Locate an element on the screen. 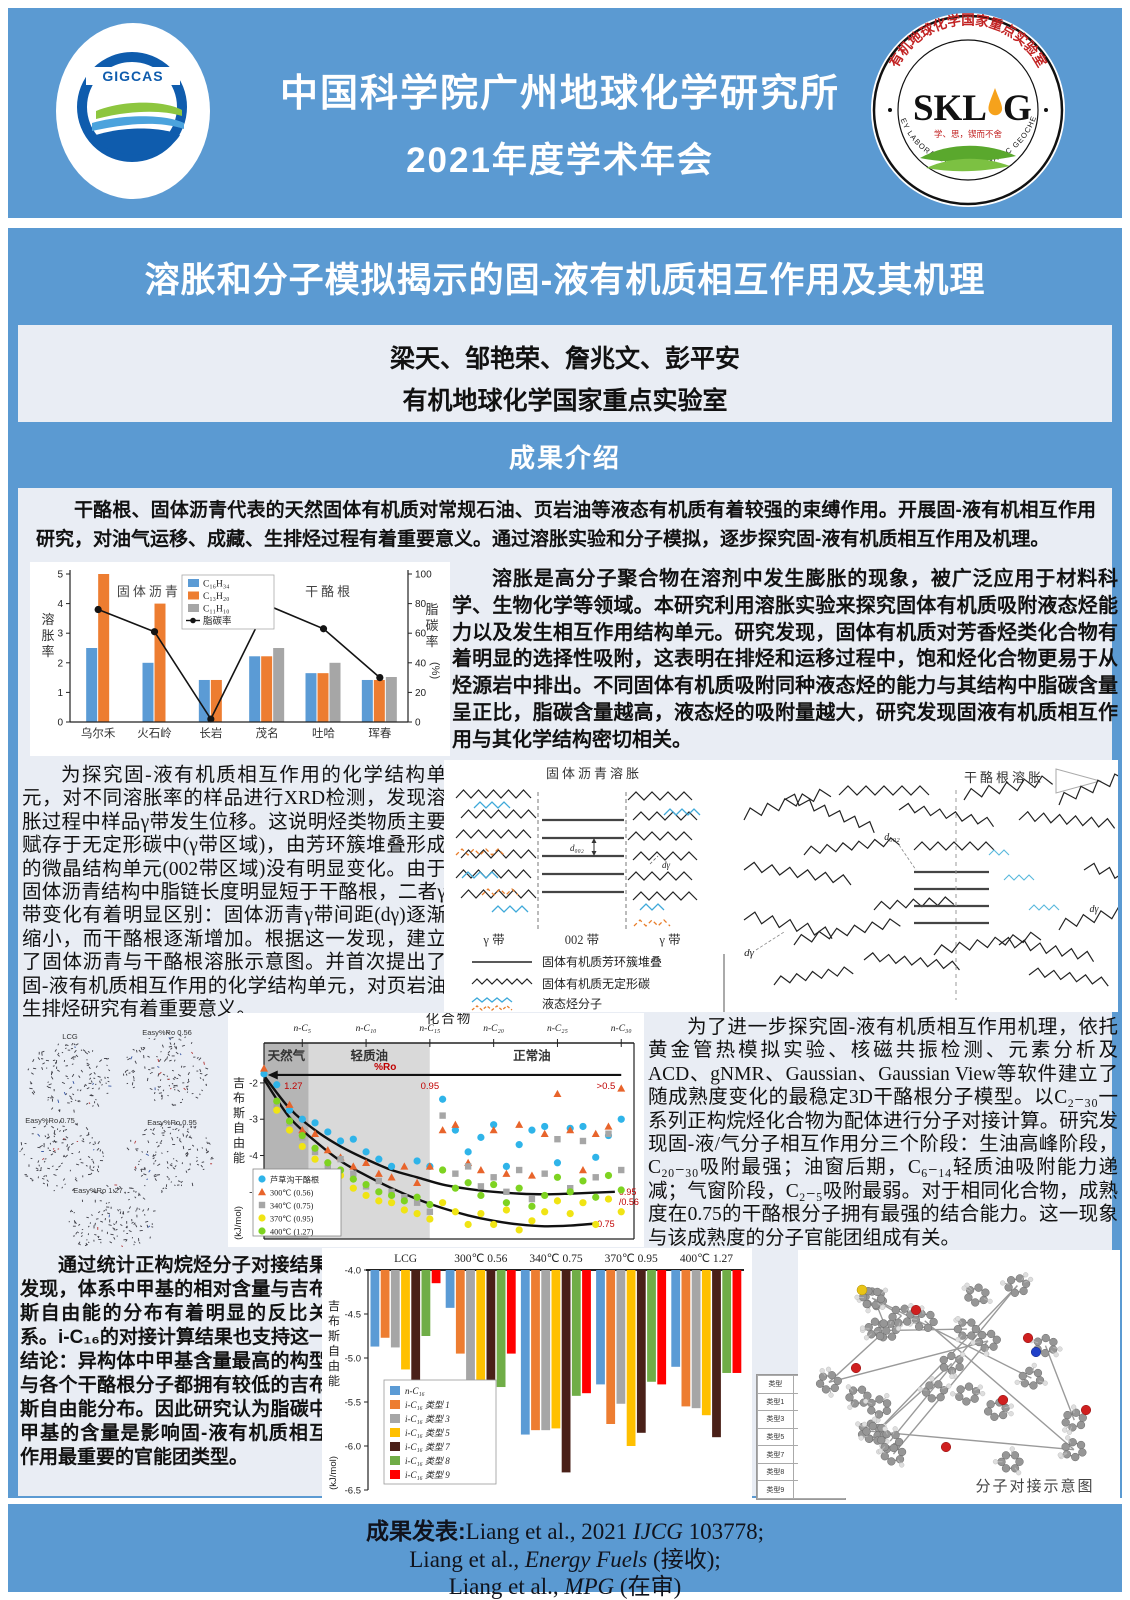  scatter-points is located at coordinates (443, 1149).